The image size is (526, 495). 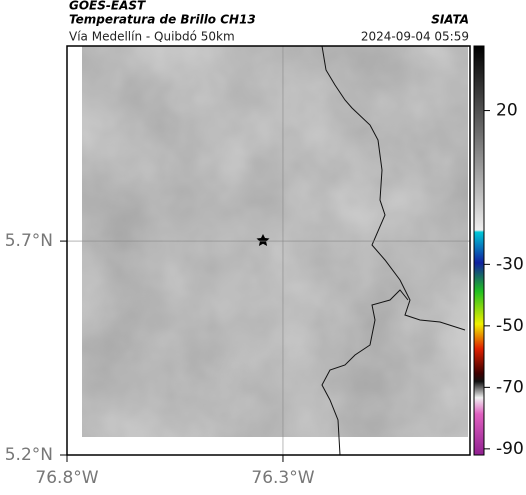 What do you see at coordinates (479, 250) in the screenshot?
I see `colorbar` at bounding box center [479, 250].